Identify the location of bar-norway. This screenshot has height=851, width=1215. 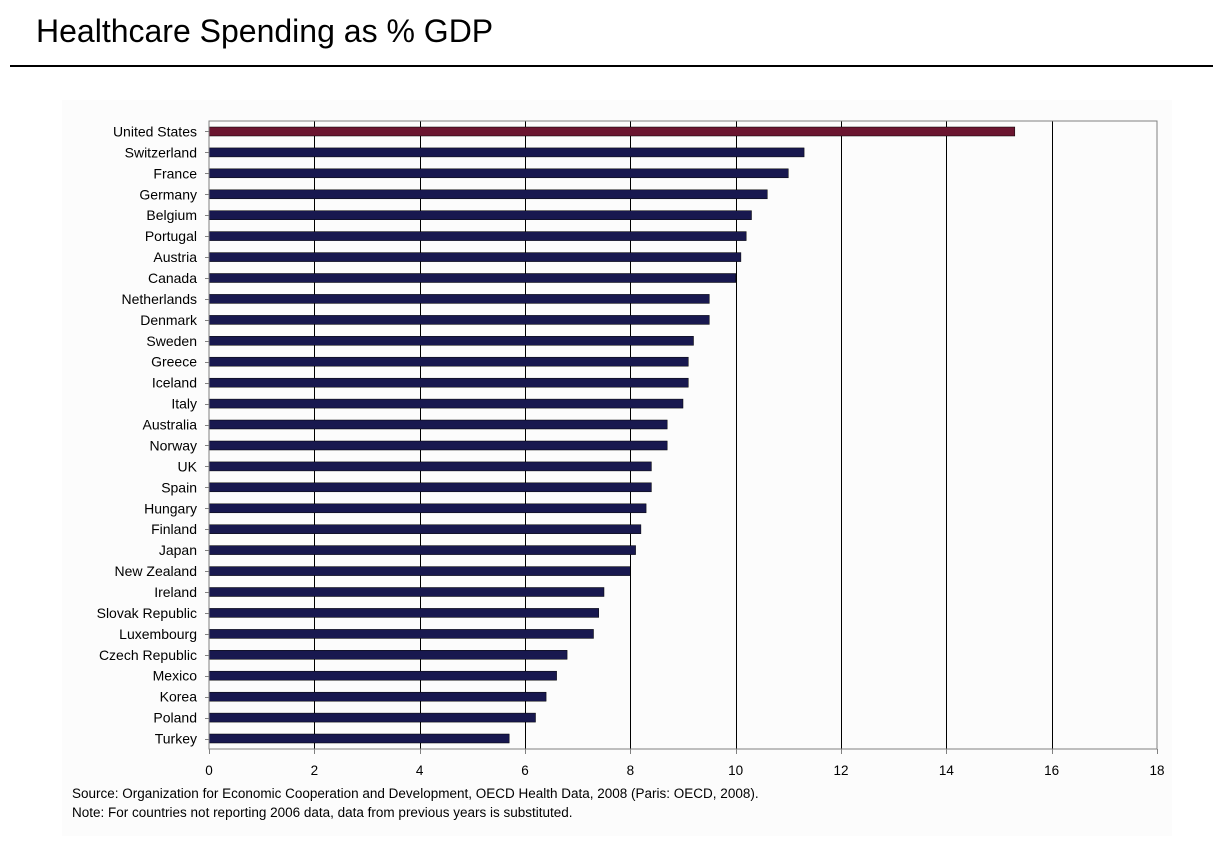
(438, 445).